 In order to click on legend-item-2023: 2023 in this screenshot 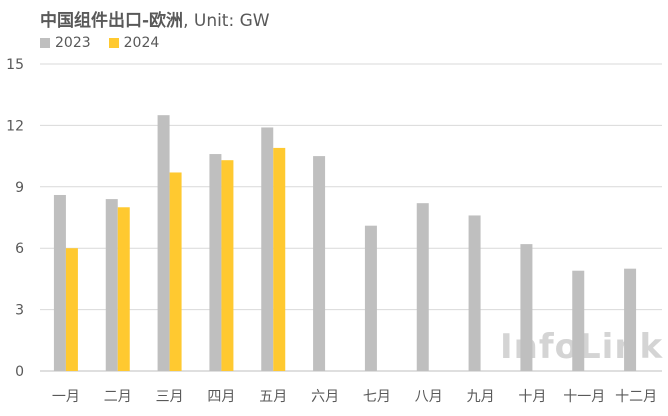, I will do `click(65, 43)`.